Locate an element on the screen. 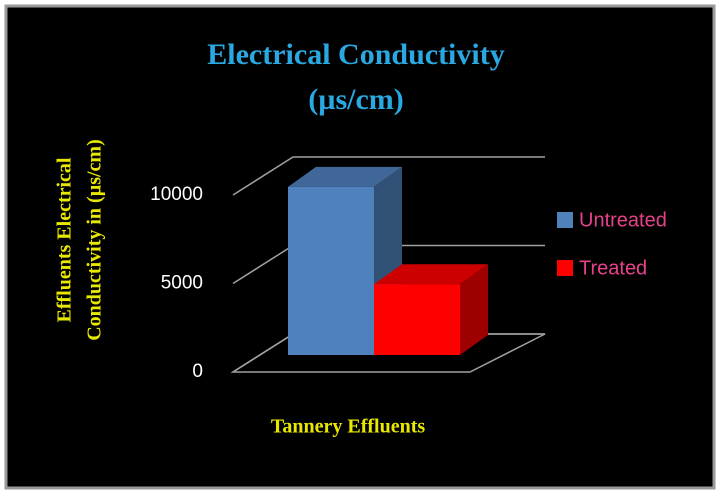  floor is located at coordinates (388, 353).